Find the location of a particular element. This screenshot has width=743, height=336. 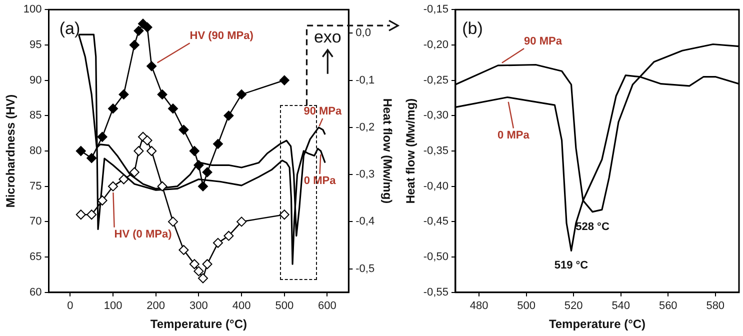

x-tick-label: 300 is located at coordinates (199, 306).